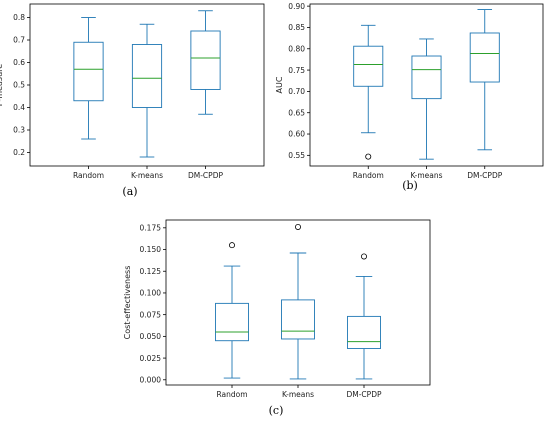 This screenshot has width=550, height=422. I want to click on panel-caption: (c), so click(276, 410).